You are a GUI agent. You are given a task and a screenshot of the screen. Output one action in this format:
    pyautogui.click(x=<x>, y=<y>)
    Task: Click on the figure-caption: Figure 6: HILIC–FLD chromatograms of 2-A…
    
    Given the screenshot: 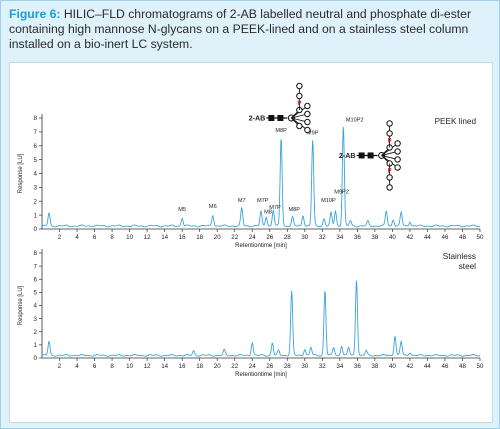 What is the action you would take?
    pyautogui.click(x=251, y=29)
    